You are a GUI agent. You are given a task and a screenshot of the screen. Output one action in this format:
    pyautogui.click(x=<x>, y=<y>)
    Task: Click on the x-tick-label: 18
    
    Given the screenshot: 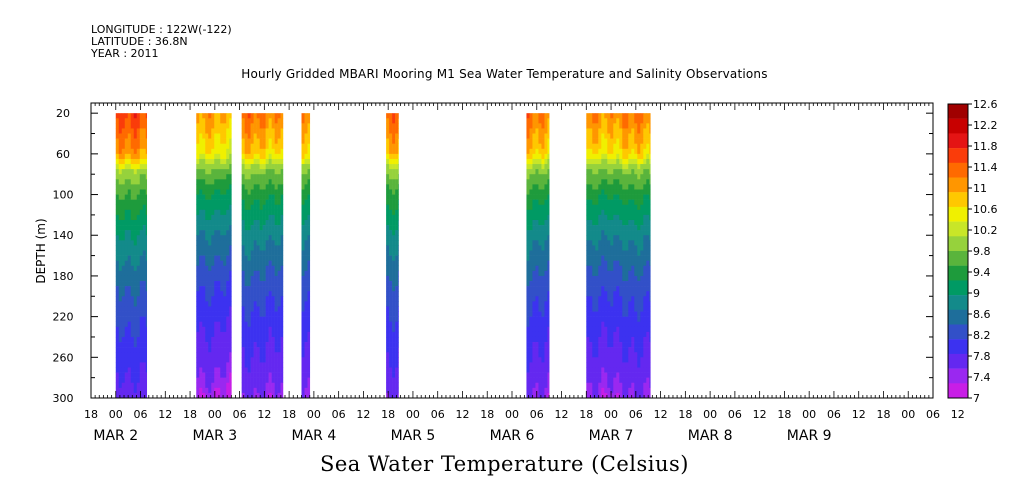 What is the action you would take?
    pyautogui.click(x=784, y=414)
    